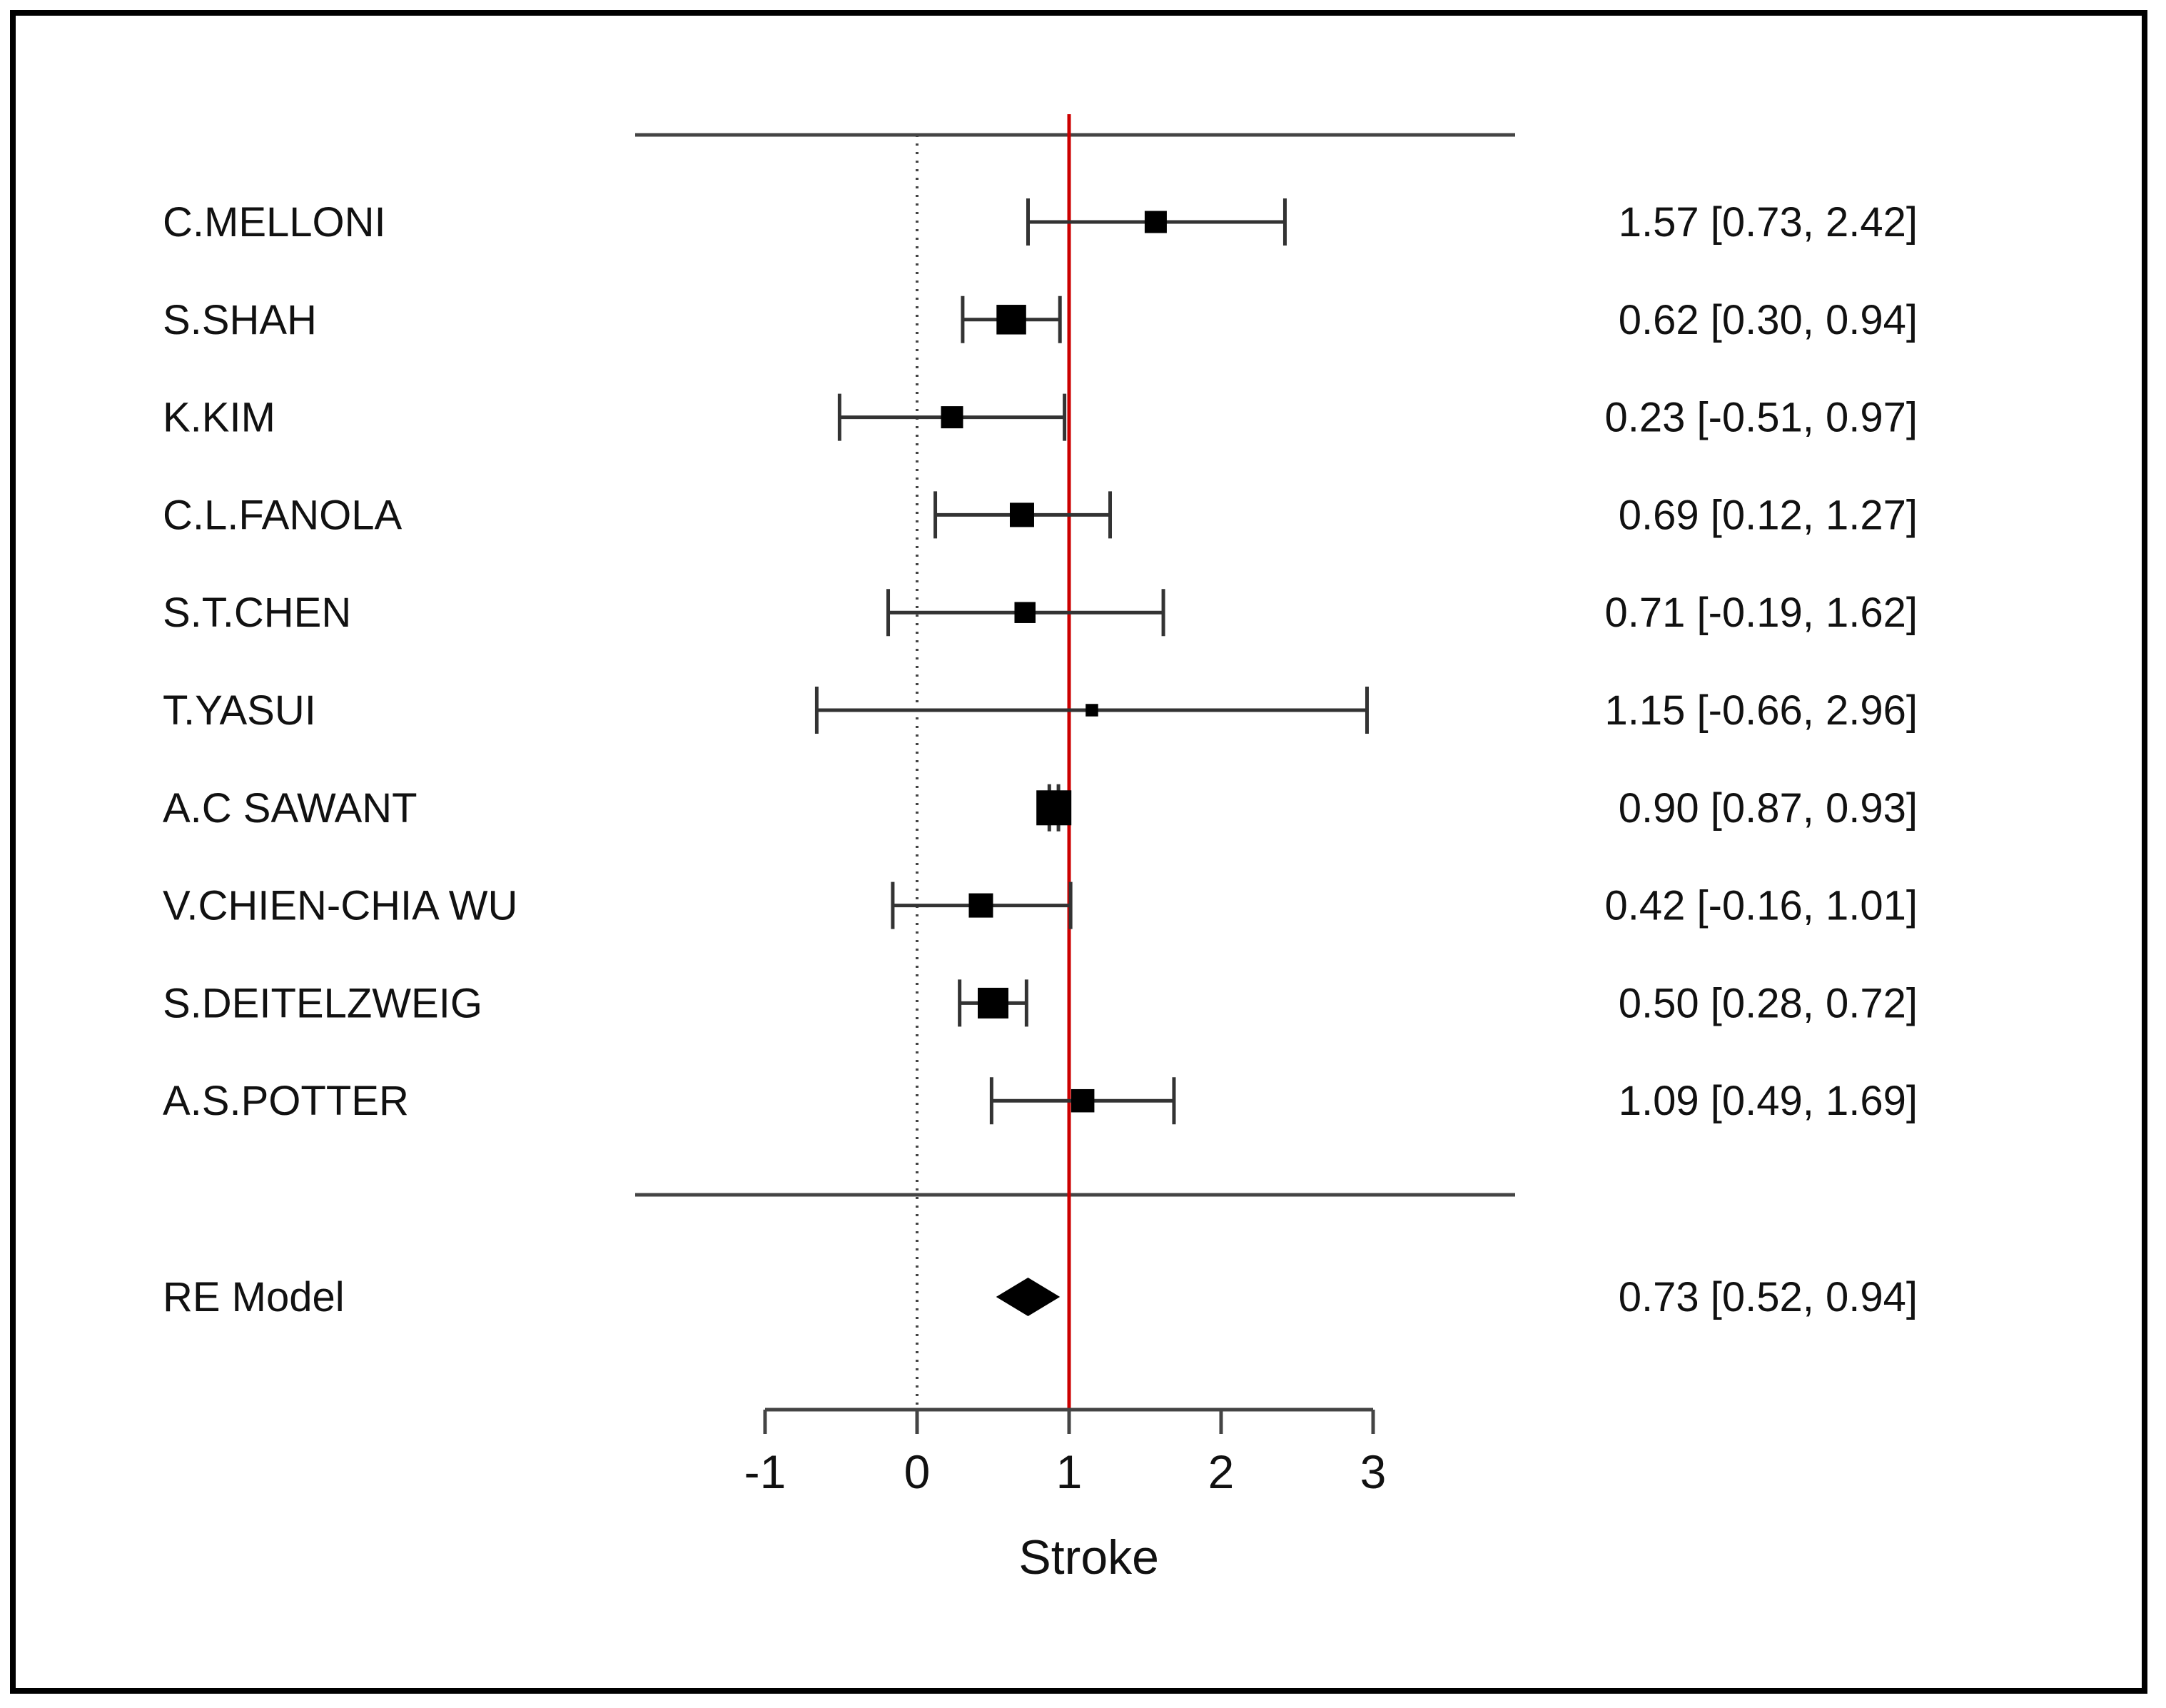 Image resolution: width=2166 pixels, height=1708 pixels. I want to click on x-tick-label: 1, so click(1069, 1471).